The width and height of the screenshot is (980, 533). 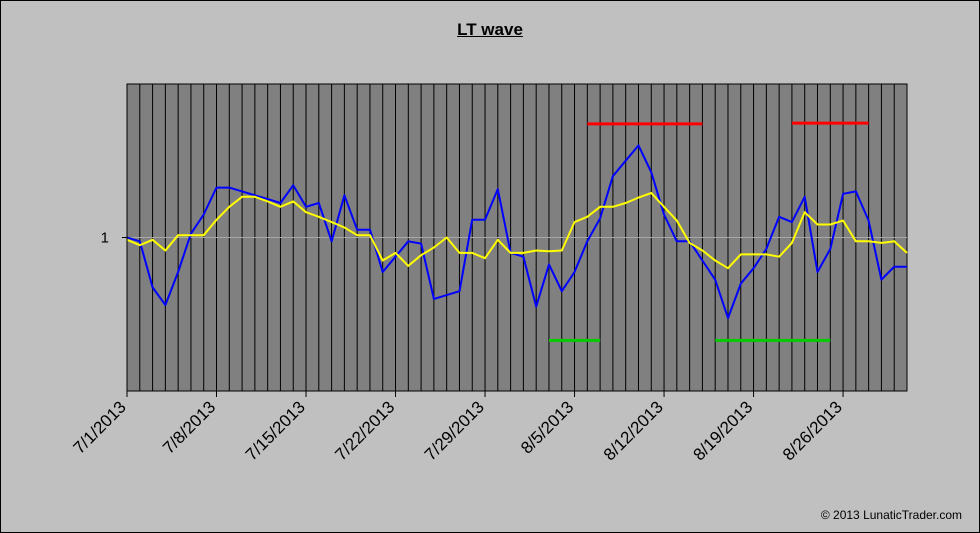 I want to click on x-tick-label: 7/22/2013, so click(x=364, y=430).